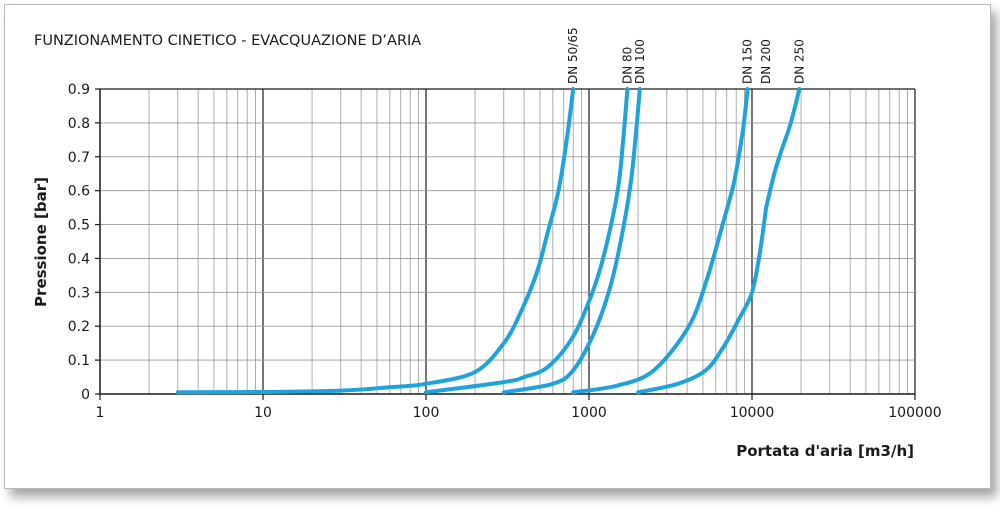 The height and width of the screenshot is (513, 1000). I want to click on x-tick-label: 10000, so click(752, 413).